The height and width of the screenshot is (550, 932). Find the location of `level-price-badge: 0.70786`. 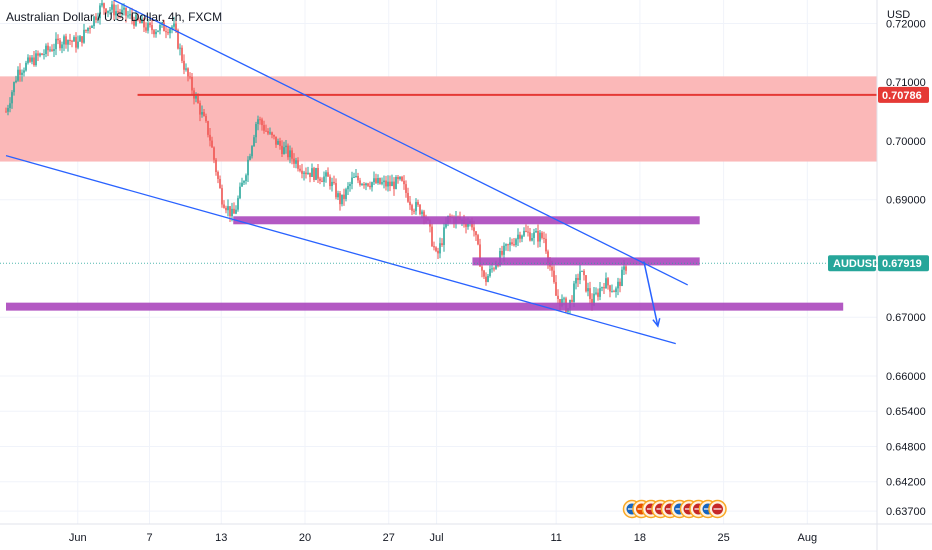

level-price-badge: 0.70786 is located at coordinates (903, 94).